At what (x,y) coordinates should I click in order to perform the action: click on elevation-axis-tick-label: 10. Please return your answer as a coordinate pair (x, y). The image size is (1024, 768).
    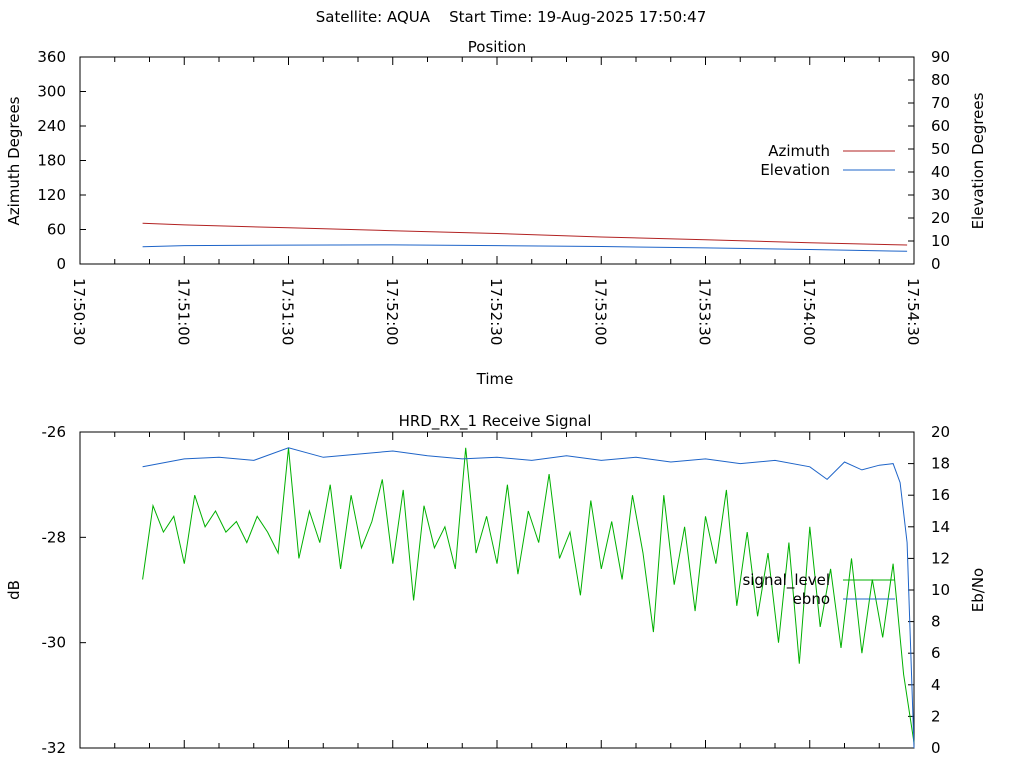
    Looking at the image, I should click on (940, 241).